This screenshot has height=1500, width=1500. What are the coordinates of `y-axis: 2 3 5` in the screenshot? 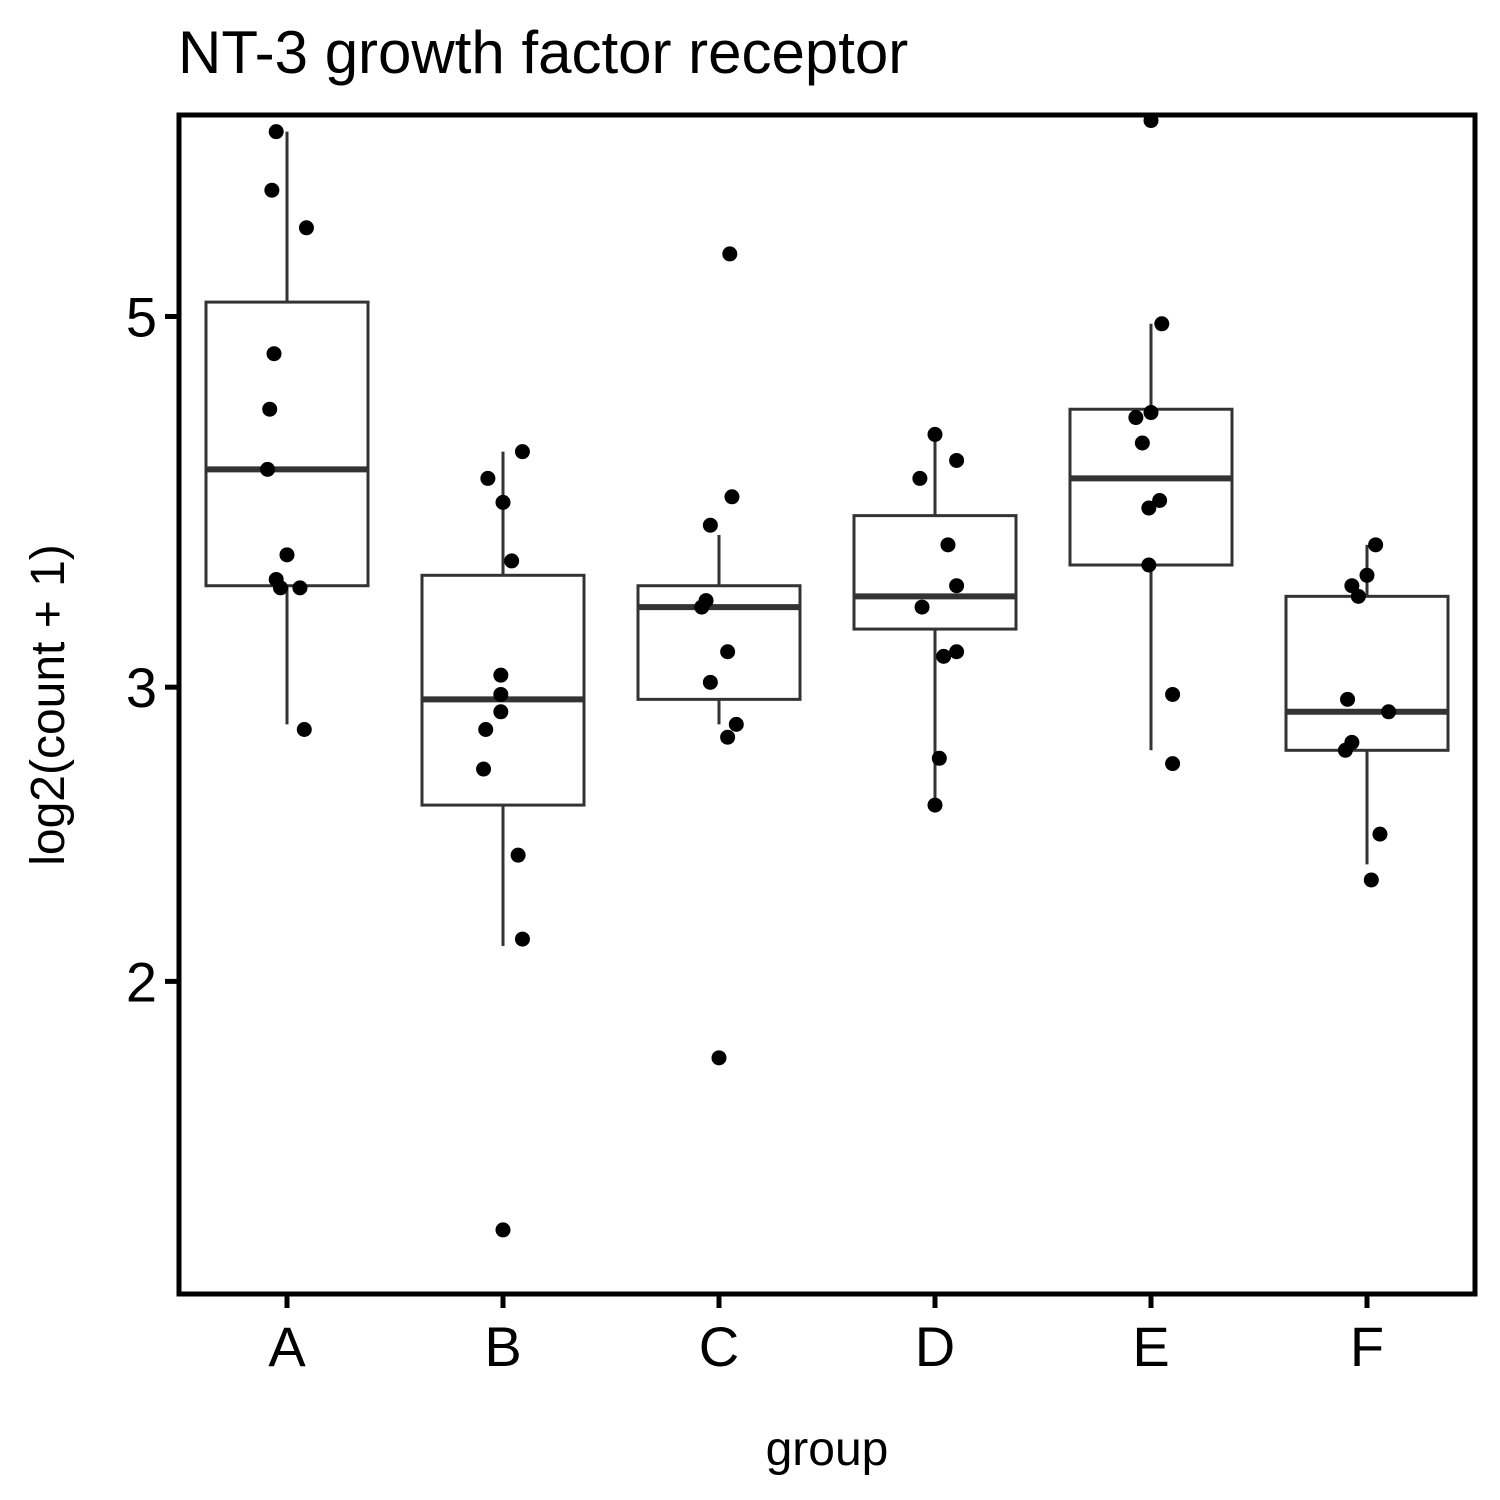 It's located at (152, 649).